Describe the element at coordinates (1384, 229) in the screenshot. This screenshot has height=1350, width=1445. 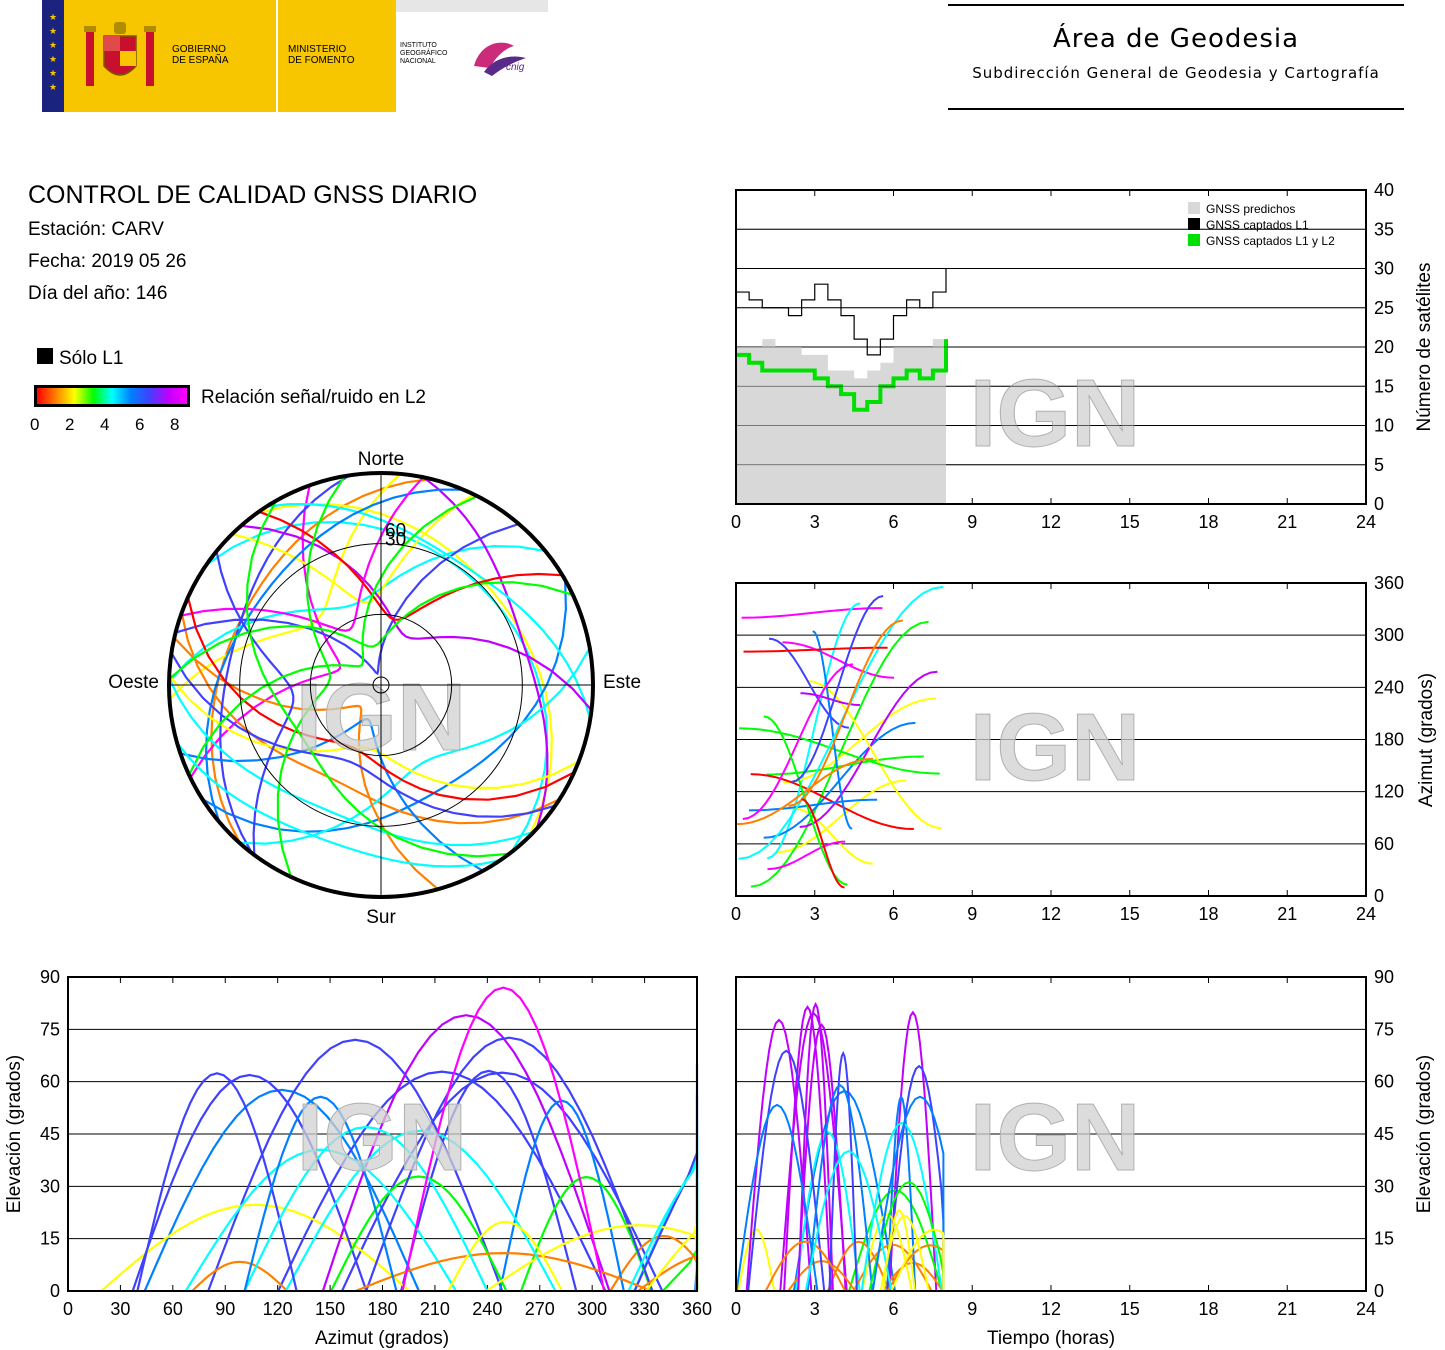
I see `y-tick-label: 35` at that location.